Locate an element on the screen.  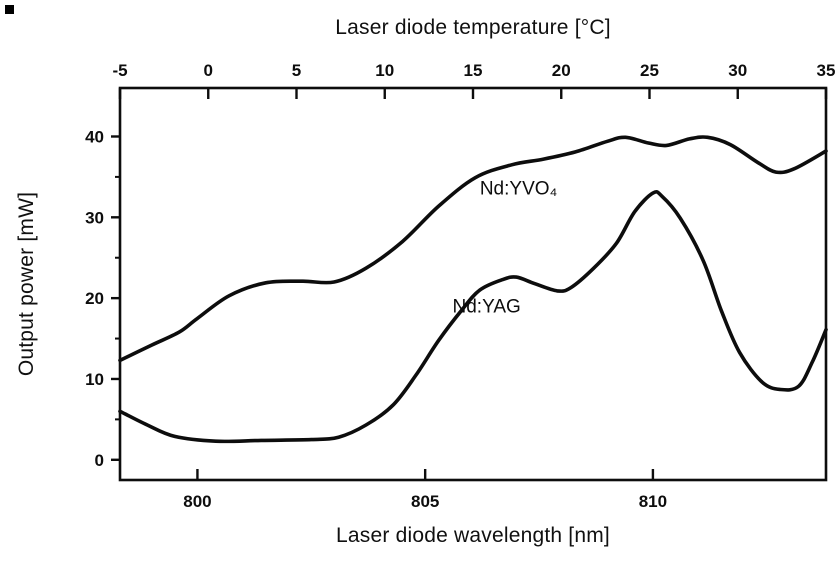
y-axis-tick-label: 10 is located at coordinates (94, 379).